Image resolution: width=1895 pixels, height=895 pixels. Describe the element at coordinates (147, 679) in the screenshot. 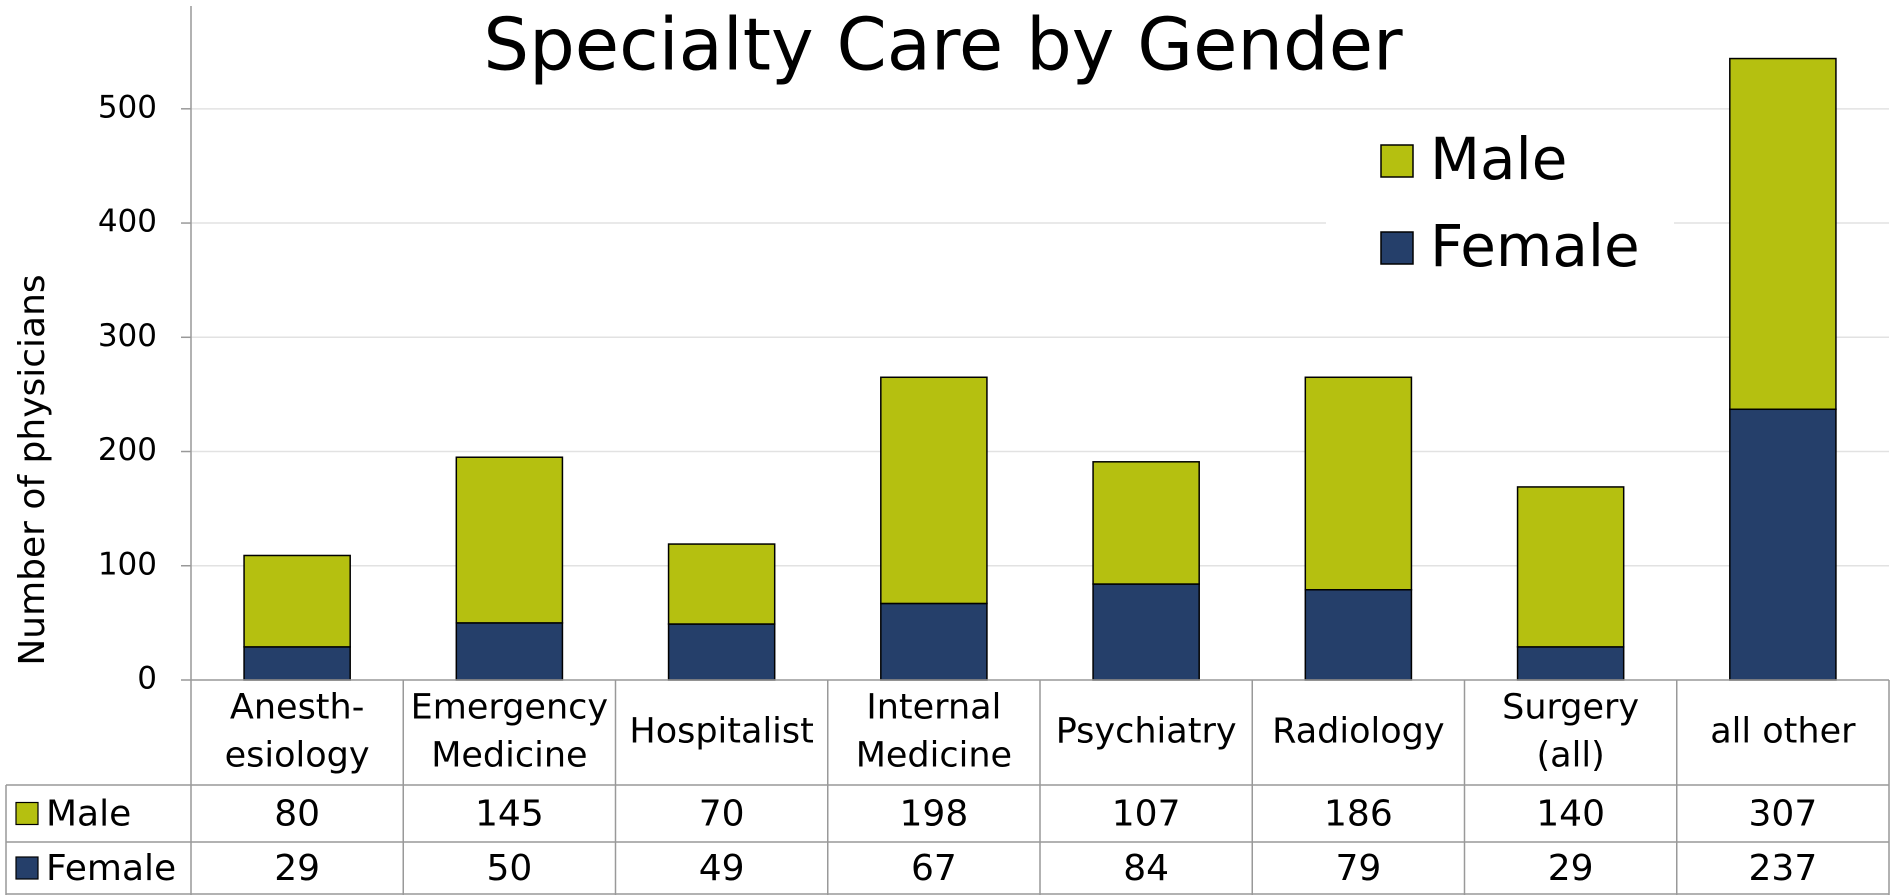

I see `y-tick-label: 0` at that location.